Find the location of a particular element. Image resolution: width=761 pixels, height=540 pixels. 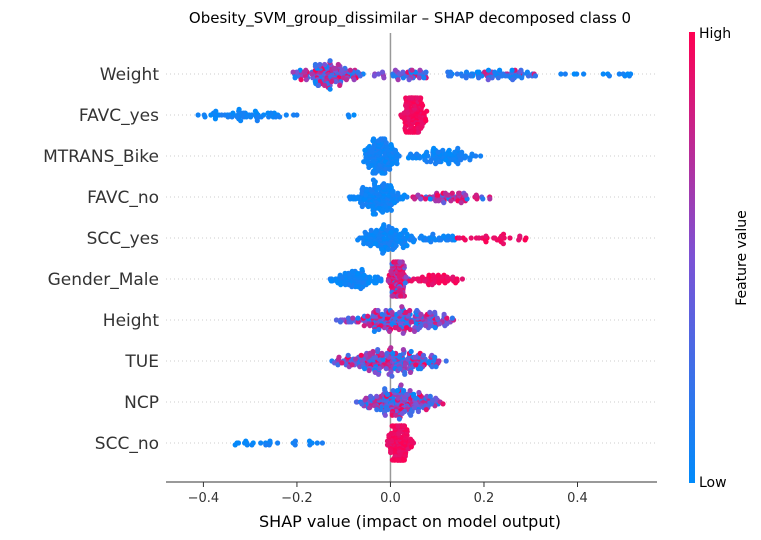

x-tick-label: −0.2 is located at coordinates (297, 498).